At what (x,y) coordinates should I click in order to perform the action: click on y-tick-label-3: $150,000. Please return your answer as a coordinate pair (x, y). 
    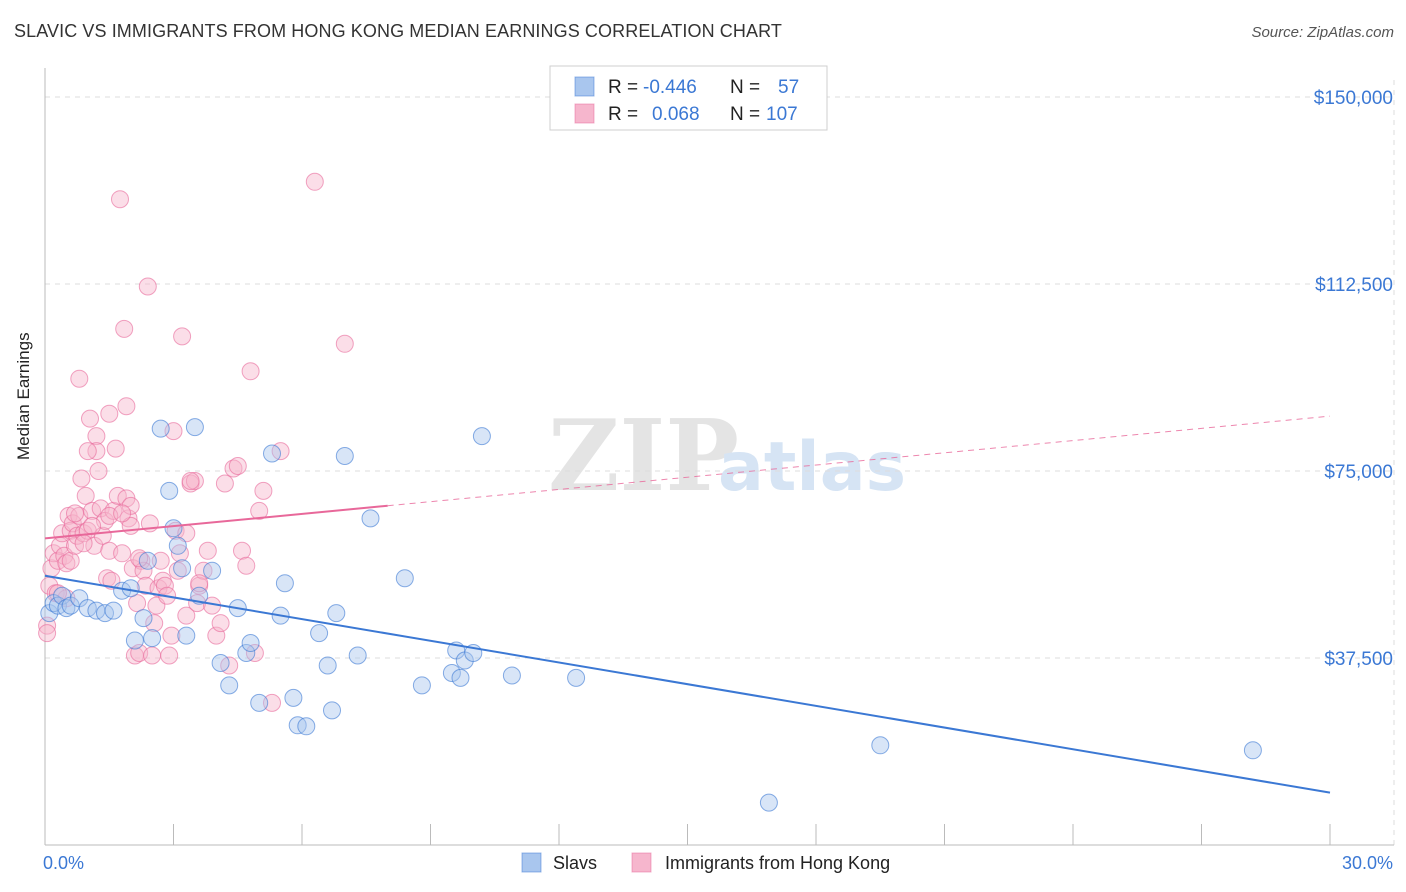
    Looking at the image, I should click on (1353, 98).